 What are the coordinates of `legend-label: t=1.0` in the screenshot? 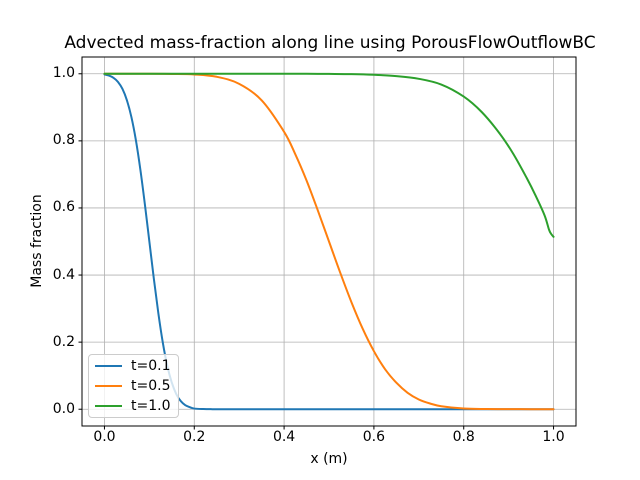 It's located at (151, 406).